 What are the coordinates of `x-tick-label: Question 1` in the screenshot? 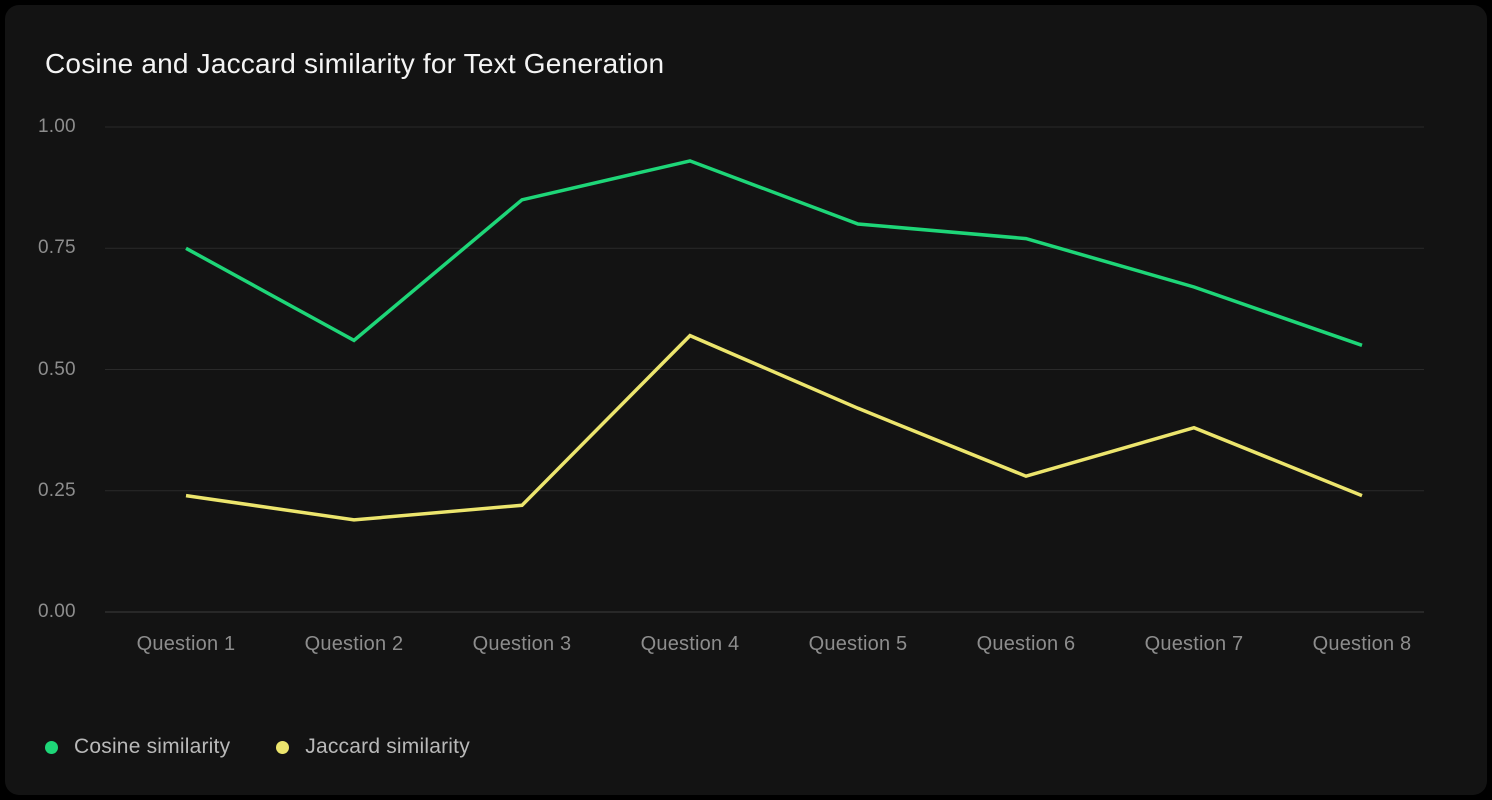 It's located at (186, 644).